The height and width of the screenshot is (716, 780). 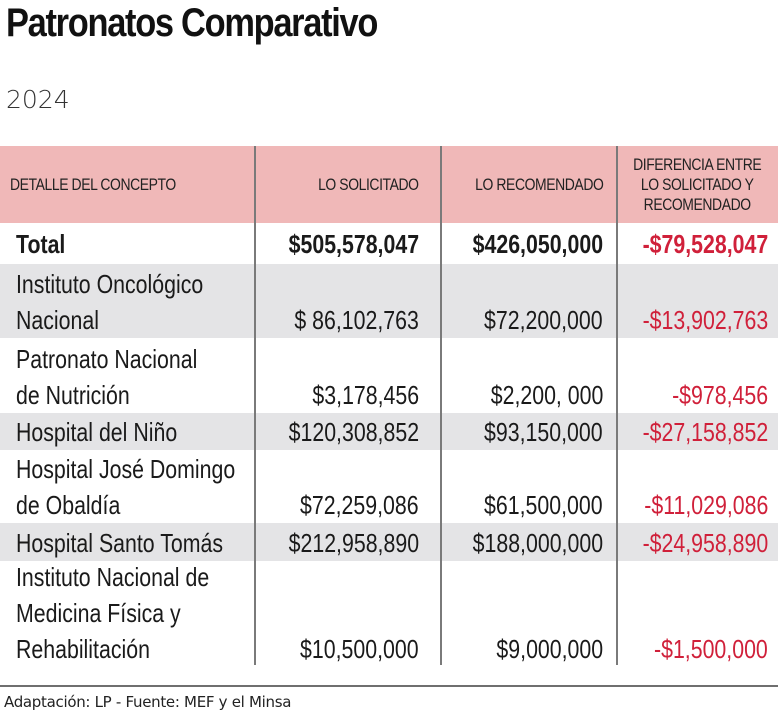 I want to click on recomendado-cell: $72,200,000, so click(x=529, y=301).